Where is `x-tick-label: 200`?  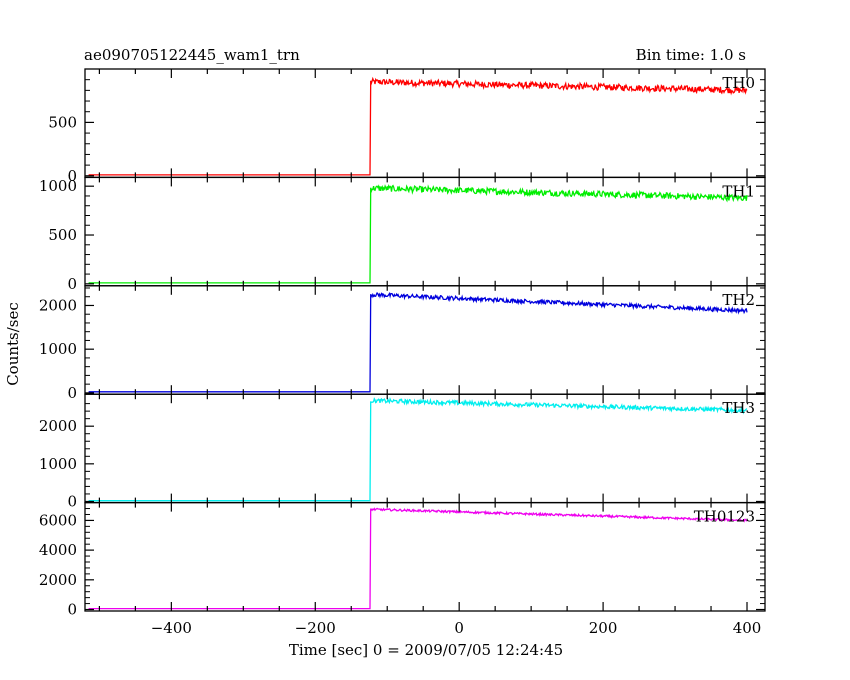 x-tick-label: 200 is located at coordinates (603, 628).